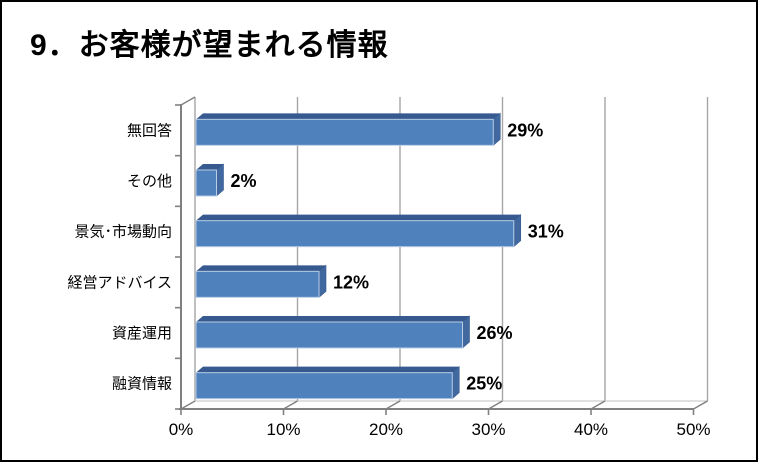 This screenshot has height=462, width=758. Describe the element at coordinates (488, 429) in the screenshot. I see `x-tick-label: 30%` at that location.